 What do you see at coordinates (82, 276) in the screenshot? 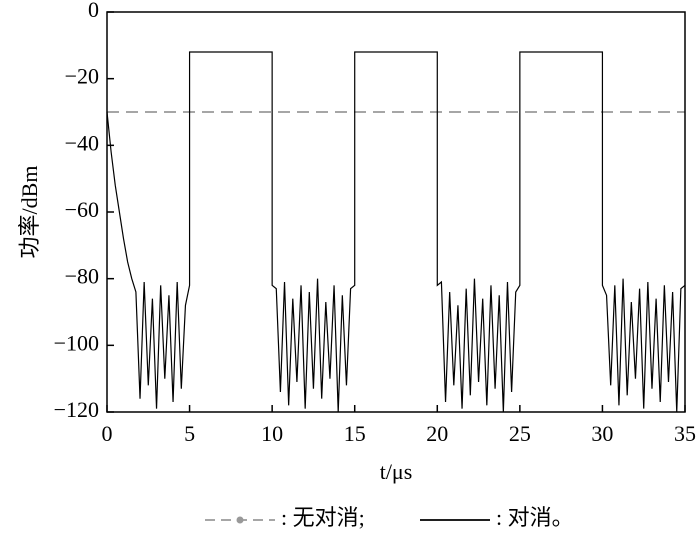
I see `y-tick-label: −80` at bounding box center [82, 276].